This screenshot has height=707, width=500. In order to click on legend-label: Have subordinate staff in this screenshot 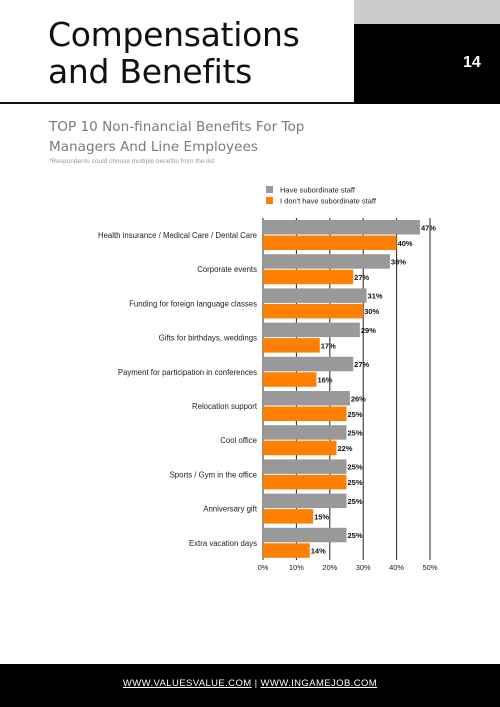, I will do `click(318, 190)`.